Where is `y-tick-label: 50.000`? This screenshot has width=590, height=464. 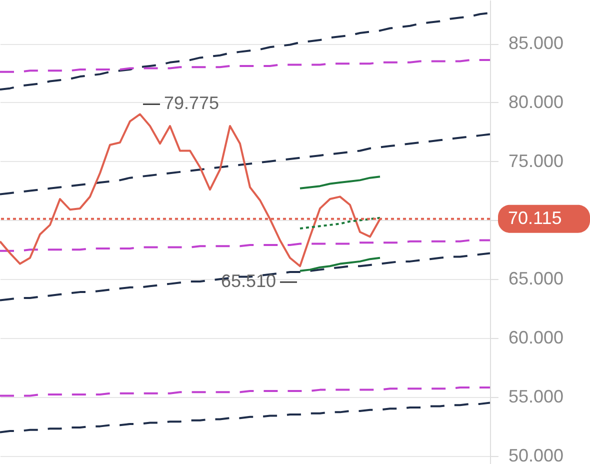 y-tick-label: 50.000 is located at coordinates (536, 454).